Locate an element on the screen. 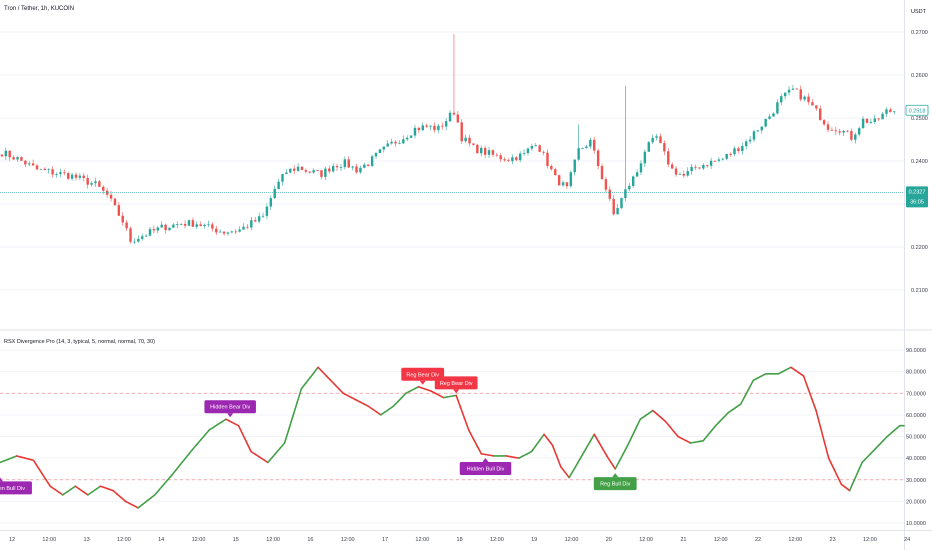 Image resolution: width=932 pixels, height=550 pixels. divergence-signal: Reg Bear Div is located at coordinates (456, 385).